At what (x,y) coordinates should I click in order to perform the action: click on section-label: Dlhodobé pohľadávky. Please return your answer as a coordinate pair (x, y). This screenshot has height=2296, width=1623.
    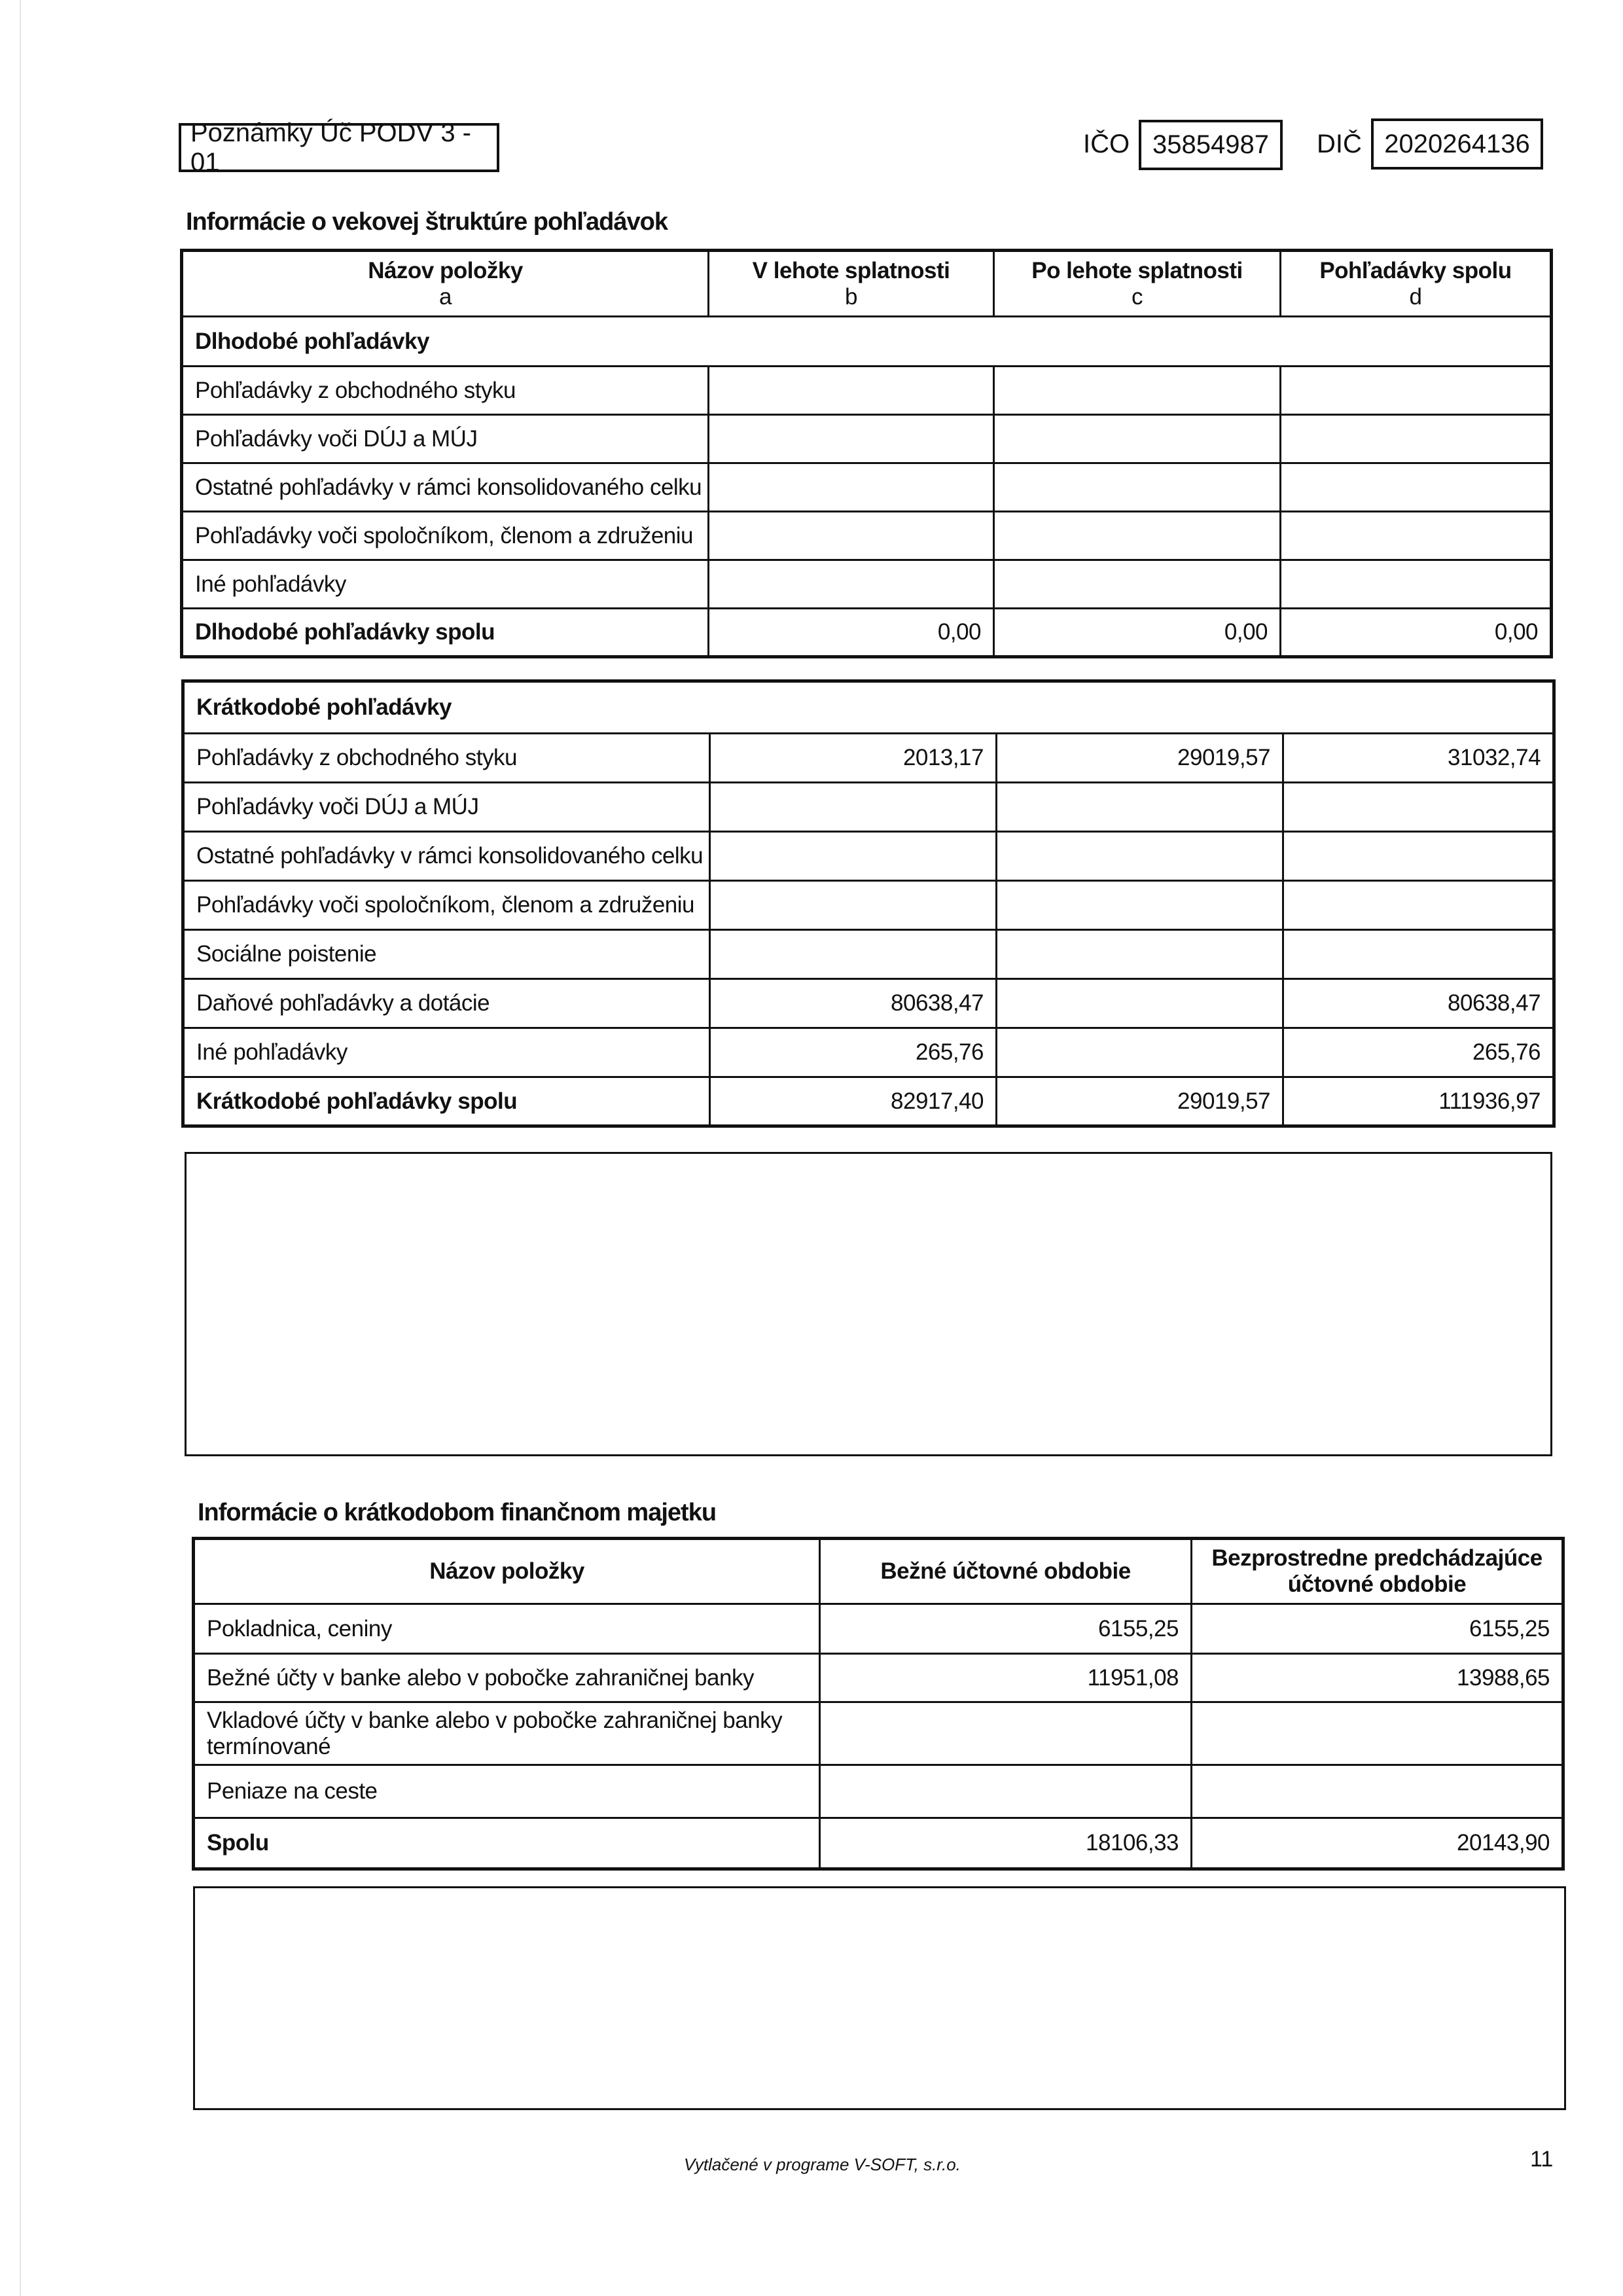
    Looking at the image, I should click on (866, 341).